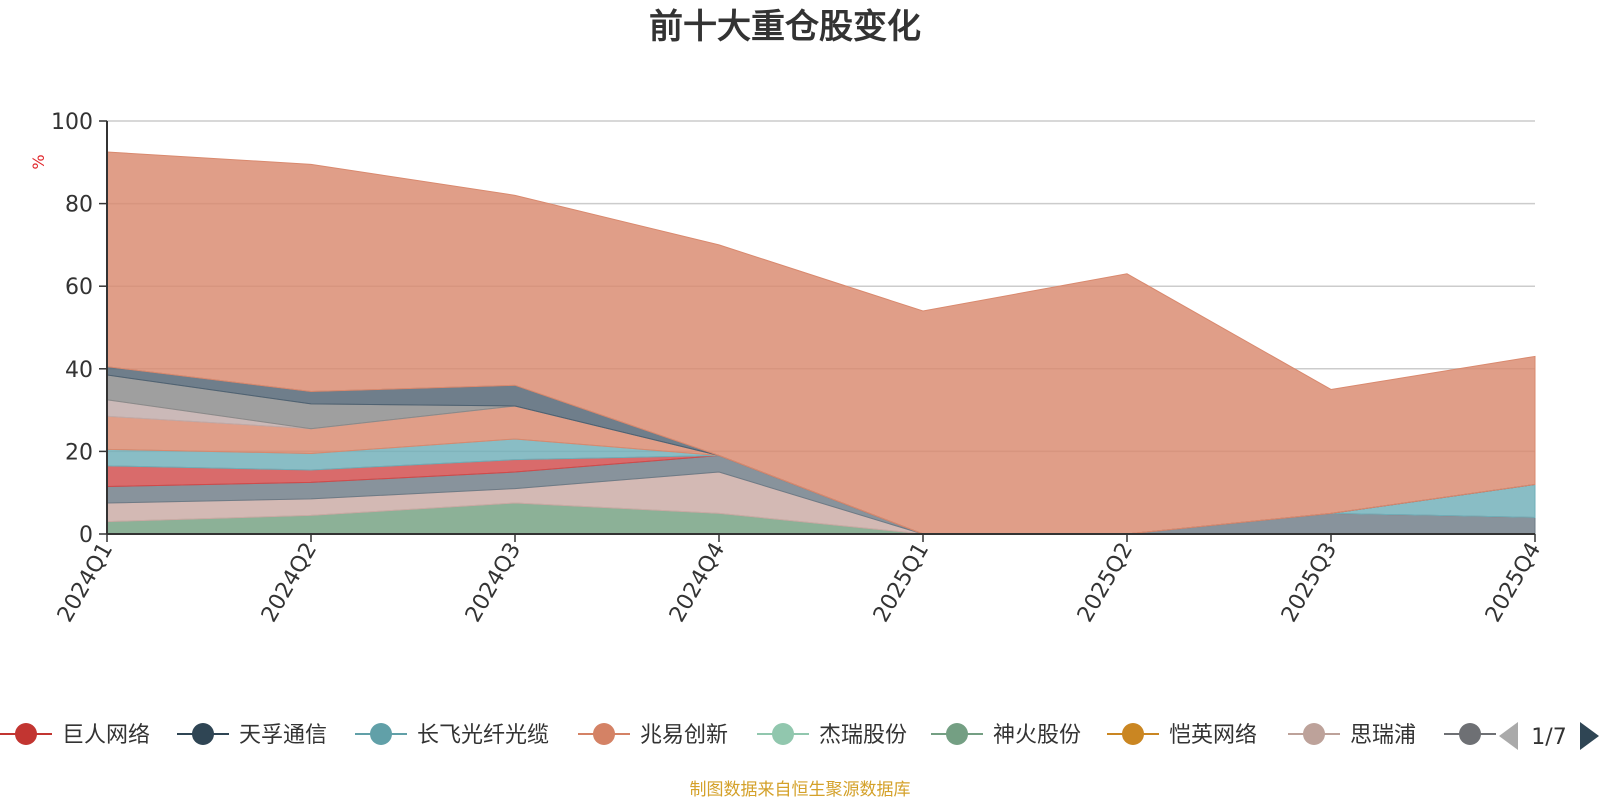 The image size is (1600, 800). I want to click on y-tick-label: 40, so click(79, 370).